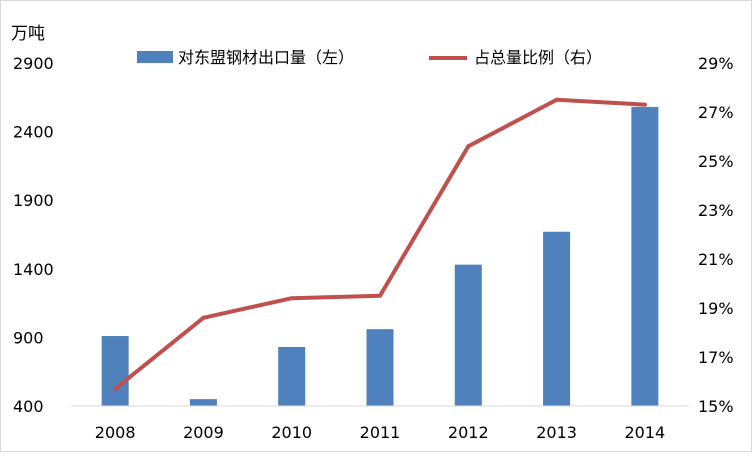 This screenshot has height=457, width=752. What do you see at coordinates (291, 432) in the screenshot?
I see `x-tick-label: 2010` at bounding box center [291, 432].